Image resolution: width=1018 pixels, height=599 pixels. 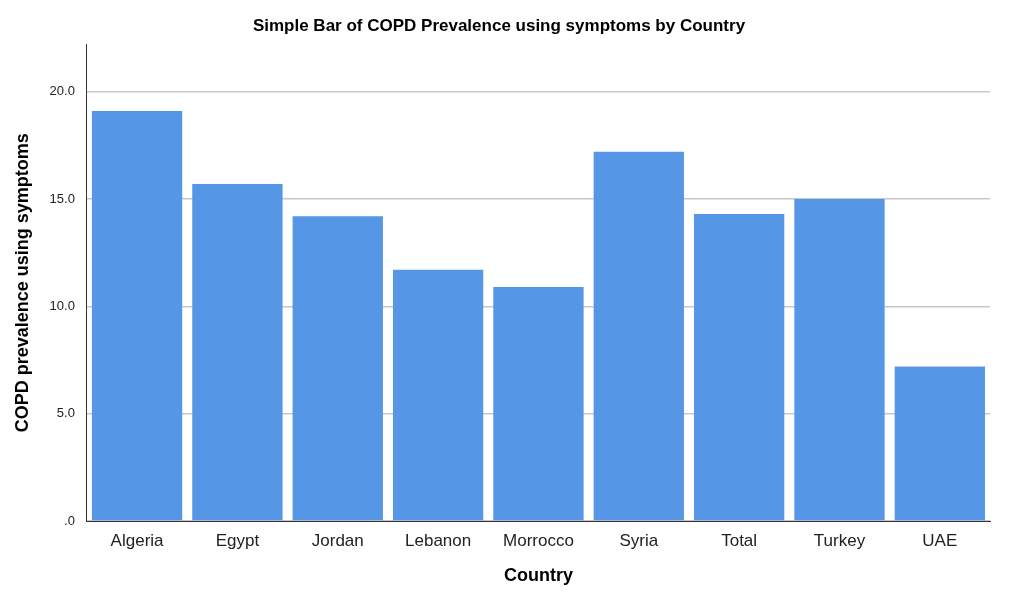 What do you see at coordinates (69, 520) in the screenshot?
I see `y-tick-label: .0` at bounding box center [69, 520].